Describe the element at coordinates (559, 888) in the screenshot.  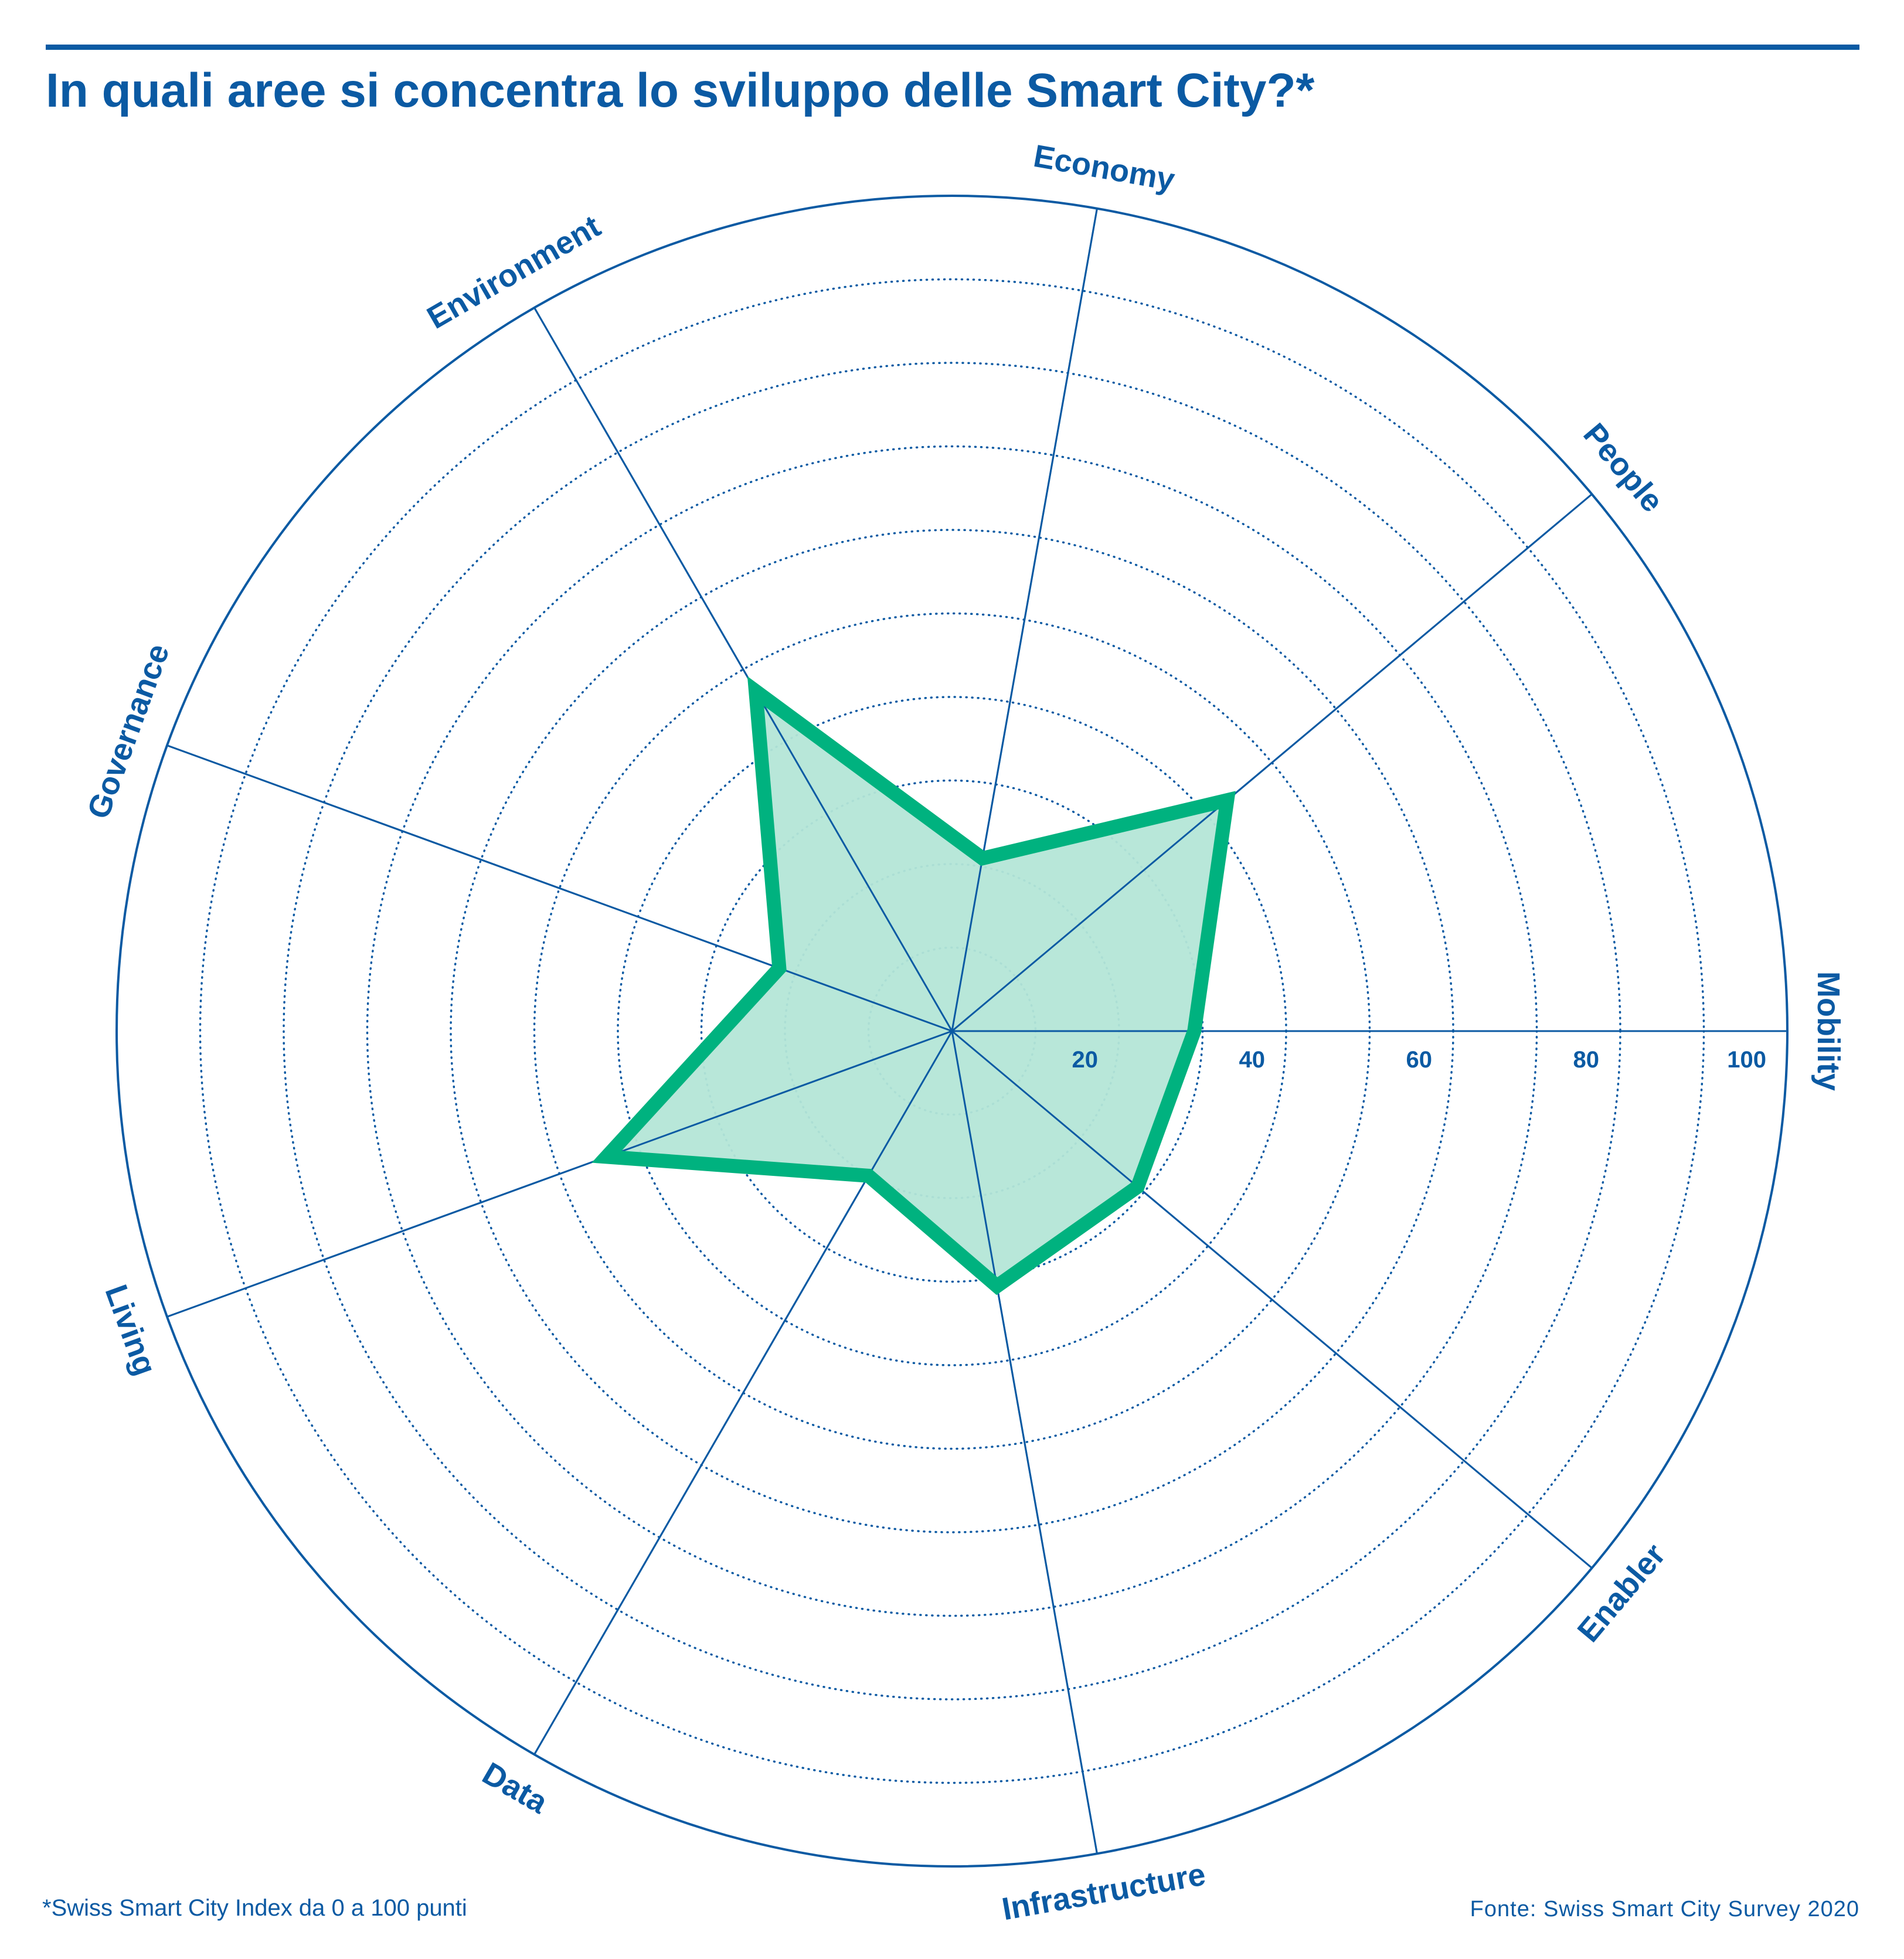
I see `spoke-overlay-governance` at that location.